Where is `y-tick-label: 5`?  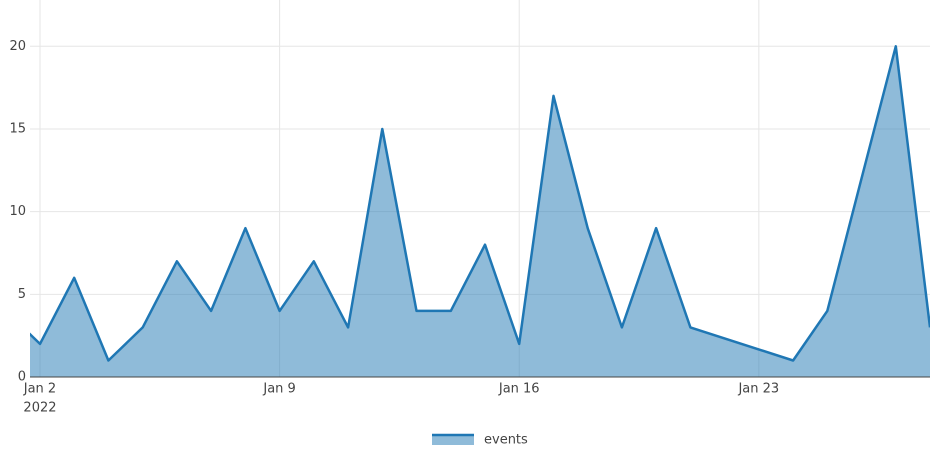 y-tick-label: 5 is located at coordinates (22, 294).